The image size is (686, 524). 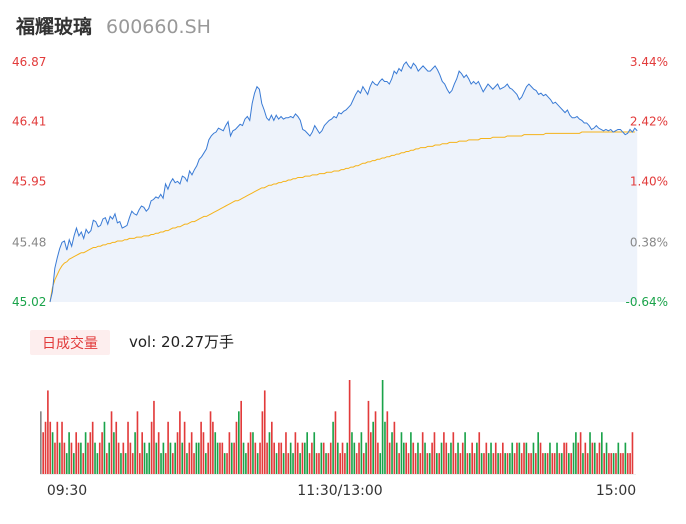 What do you see at coordinates (649, 242) in the screenshot?
I see `y-percent-tick-label: 0.38%` at bounding box center [649, 242].